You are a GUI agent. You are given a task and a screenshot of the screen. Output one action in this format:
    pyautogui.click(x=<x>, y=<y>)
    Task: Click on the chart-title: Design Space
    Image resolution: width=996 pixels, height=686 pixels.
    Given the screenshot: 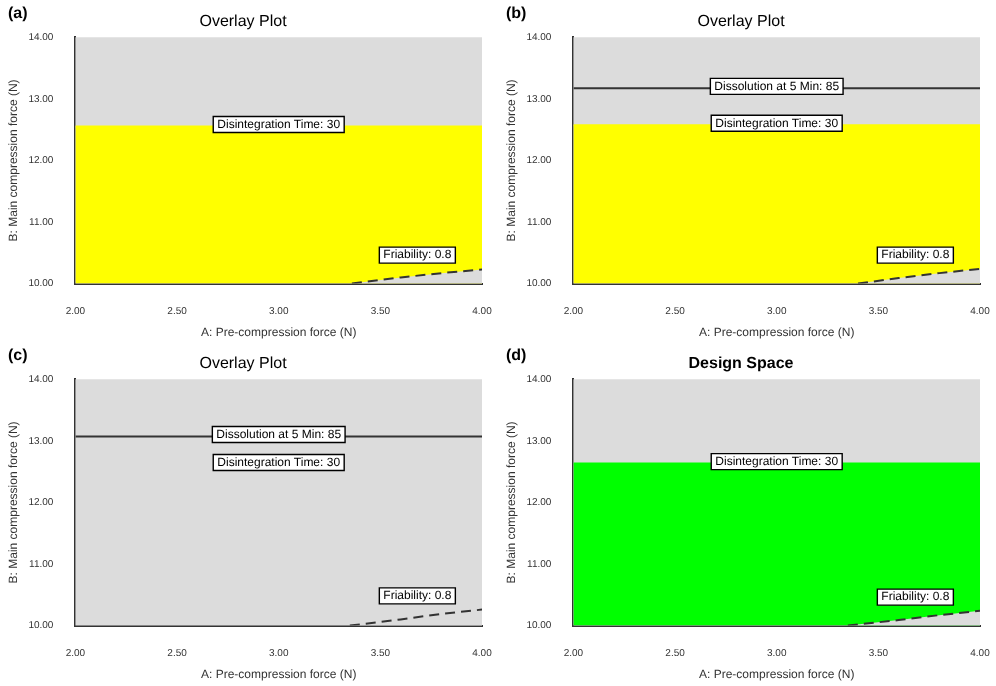 What is the action you would take?
    pyautogui.click(x=741, y=363)
    